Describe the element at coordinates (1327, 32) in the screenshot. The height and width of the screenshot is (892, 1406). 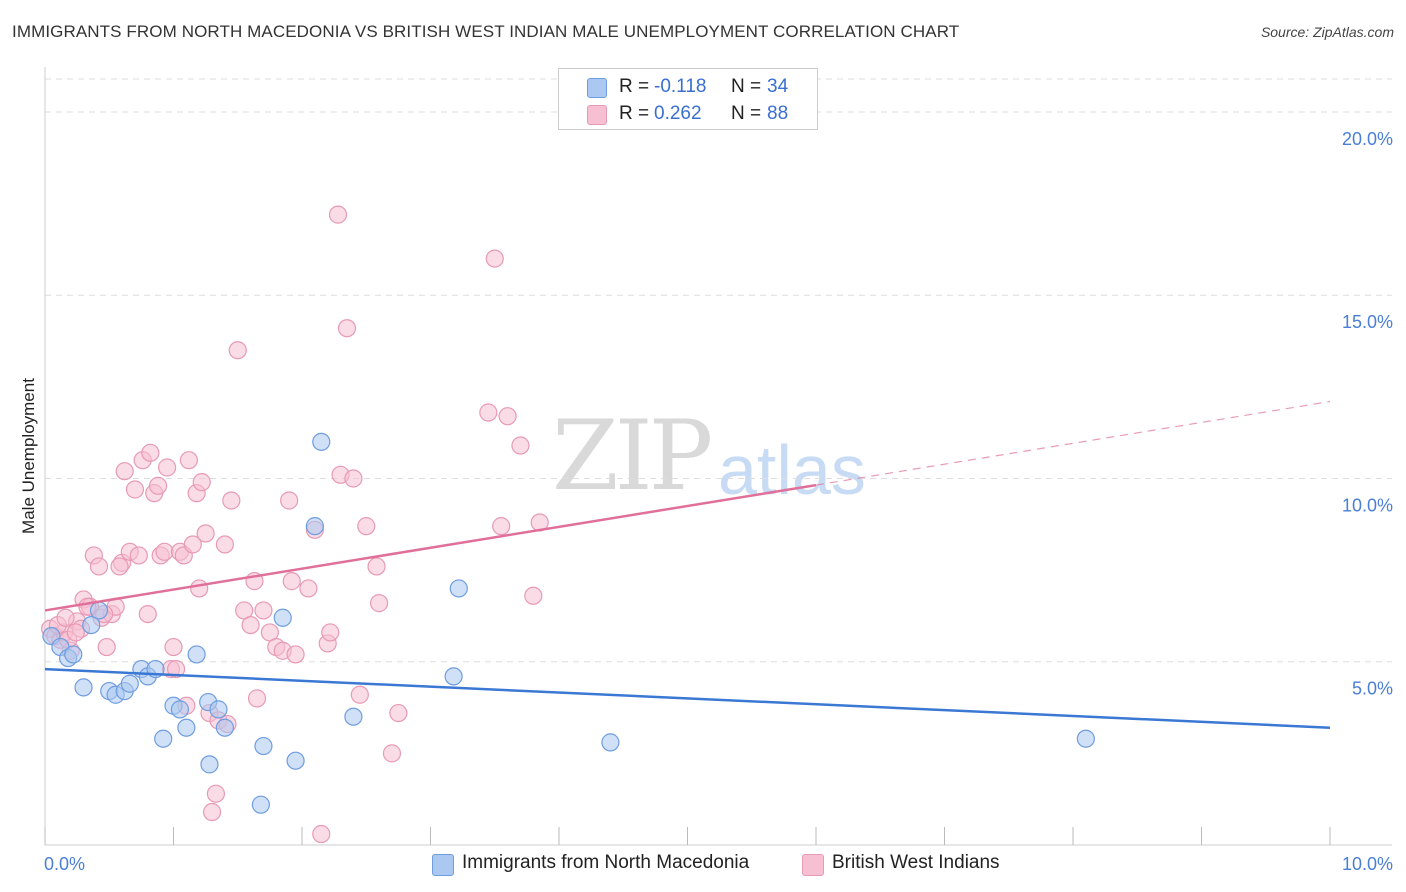
I see `source-label: Source: ZipAtlas.com` at that location.